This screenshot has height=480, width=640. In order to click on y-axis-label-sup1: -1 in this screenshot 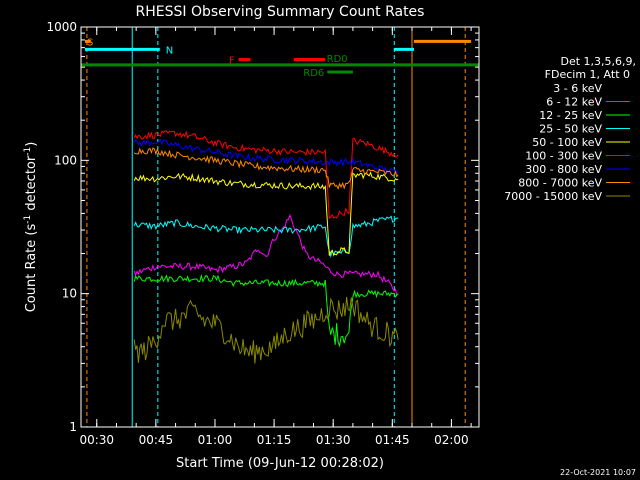, I will do `click(28, 219)`.